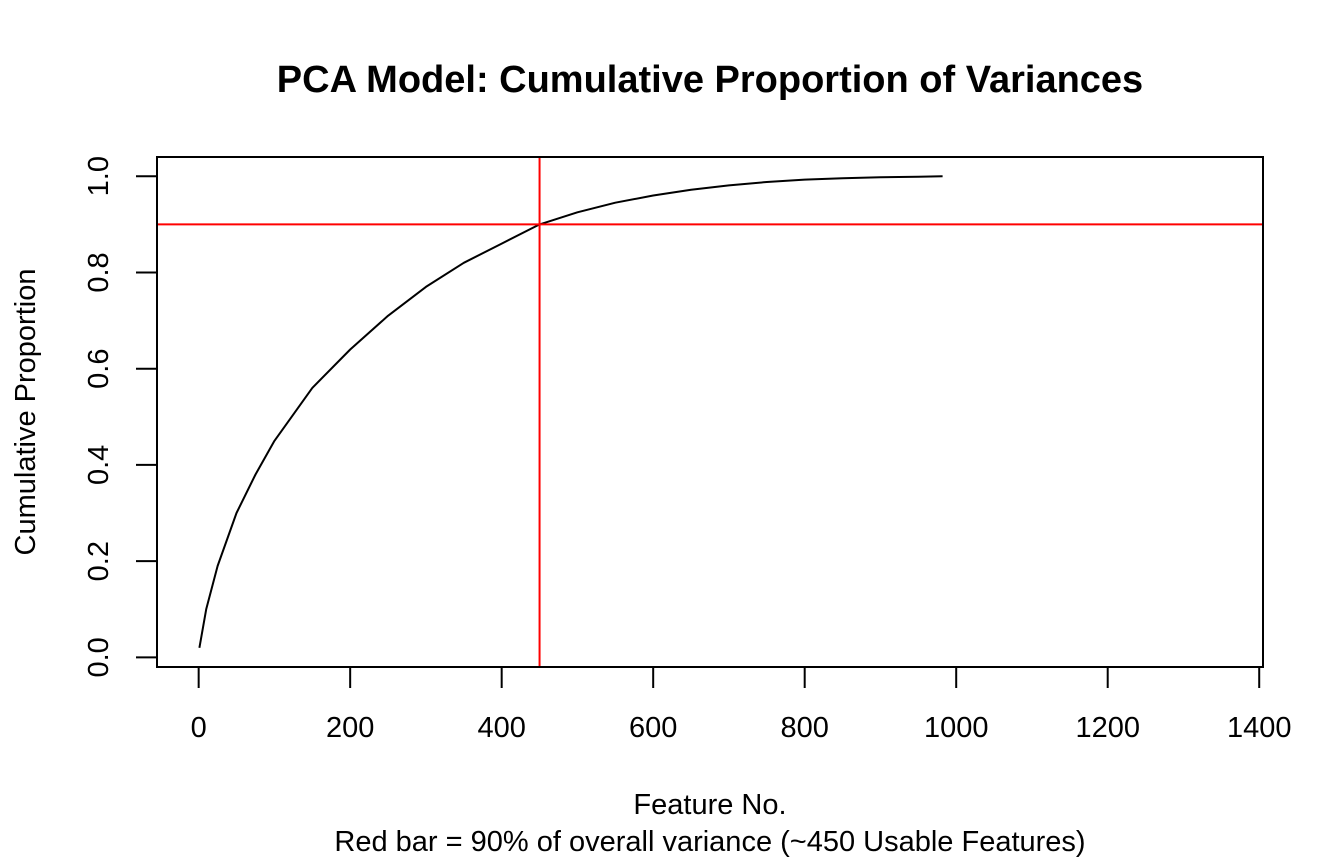  What do you see at coordinates (120, 417) in the screenshot?
I see `y-axis: 0.0 0.2 0.4 0.6 0.8 1.0` at bounding box center [120, 417].